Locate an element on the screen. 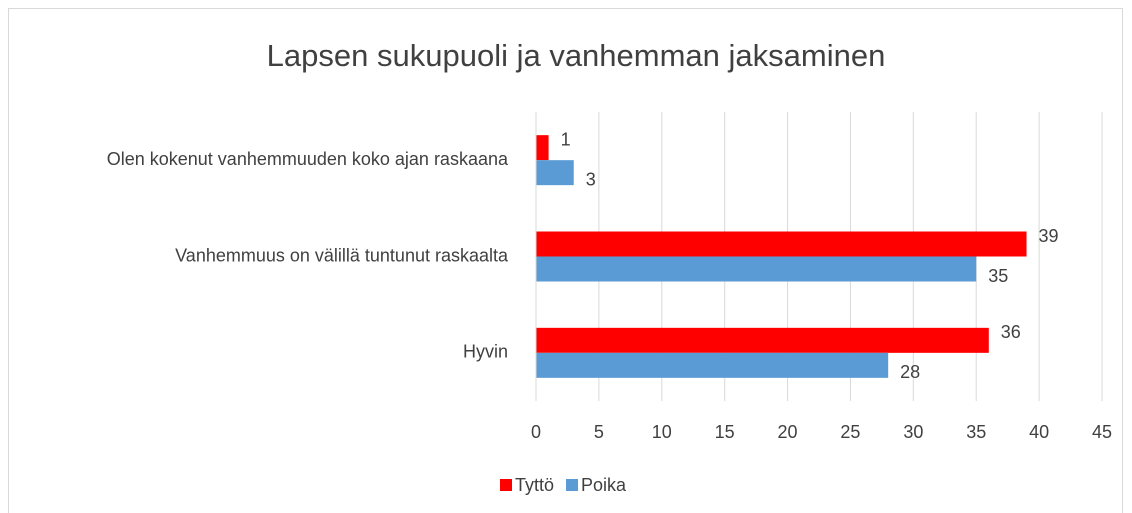  y-tick-label: Vanhemmuus on välillä tuntunut raskaalta is located at coordinates (342, 255).